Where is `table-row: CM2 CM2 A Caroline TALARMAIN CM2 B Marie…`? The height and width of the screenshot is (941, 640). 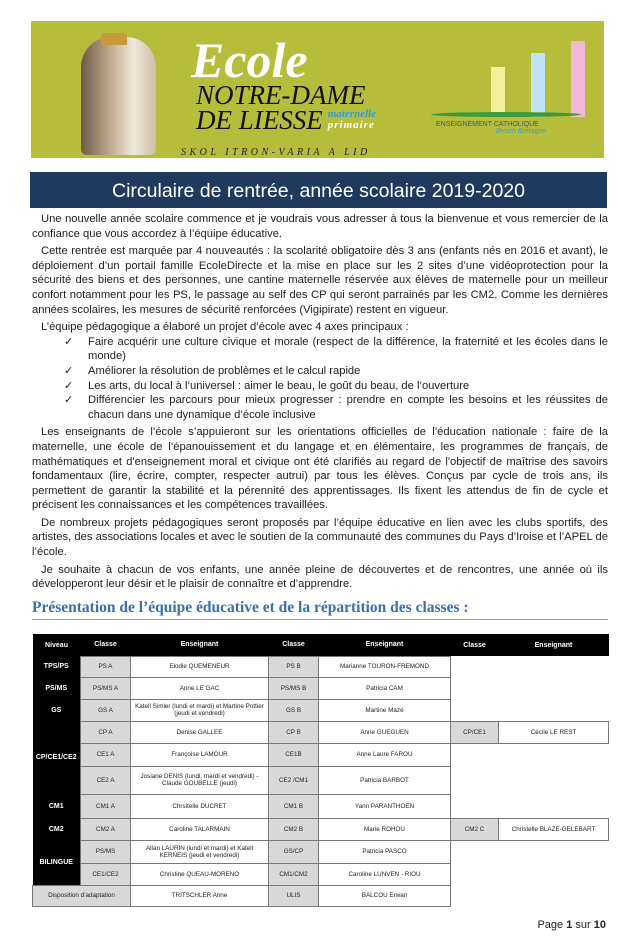
table-row: CM2 CM2 A Caroline TALARMAIN CM2 B Marie… is located at coordinates (320, 829).